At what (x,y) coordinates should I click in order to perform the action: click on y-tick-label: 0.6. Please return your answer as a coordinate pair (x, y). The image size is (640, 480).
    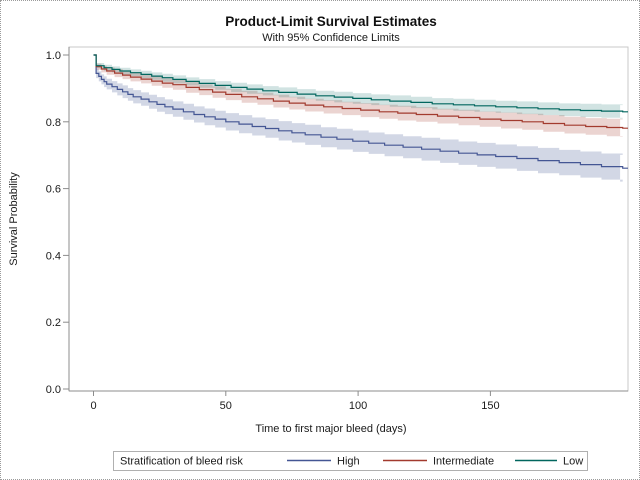
    Looking at the image, I should click on (53, 190).